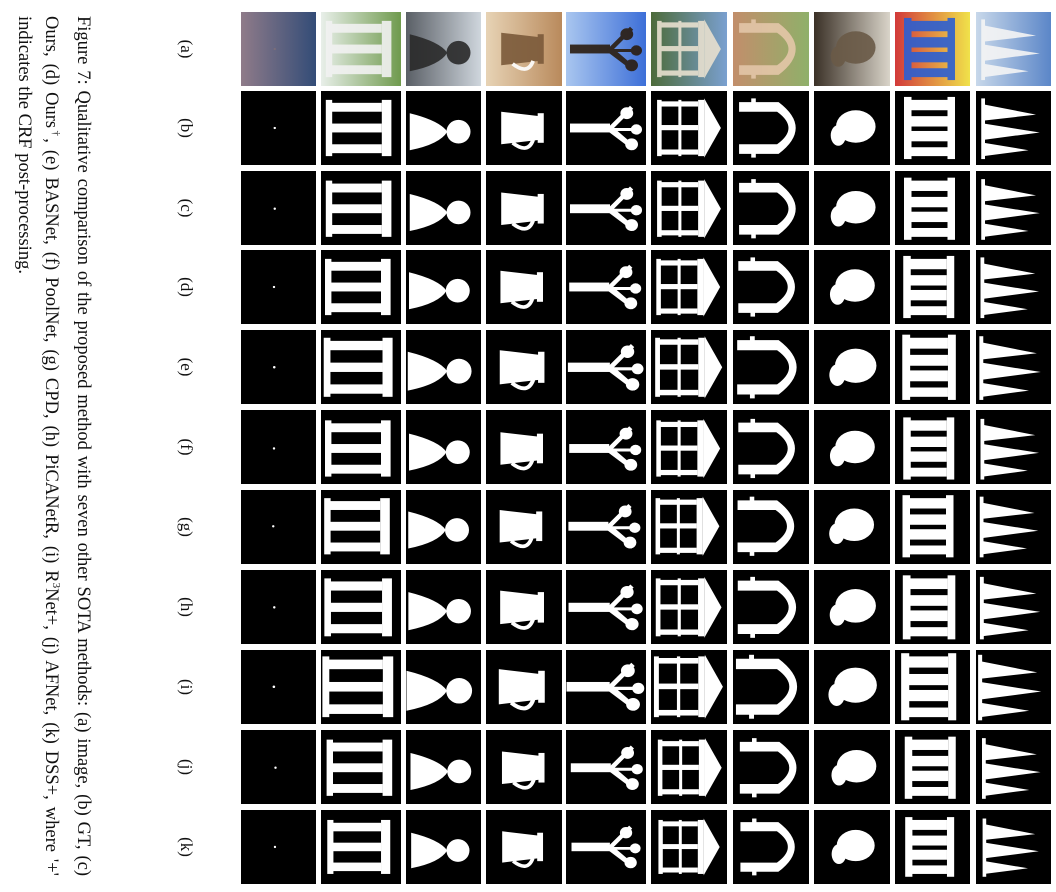 The width and height of the screenshot is (1056, 892). Describe the element at coordinates (852, 49) in the screenshot. I see `input-image-sculpture` at that location.